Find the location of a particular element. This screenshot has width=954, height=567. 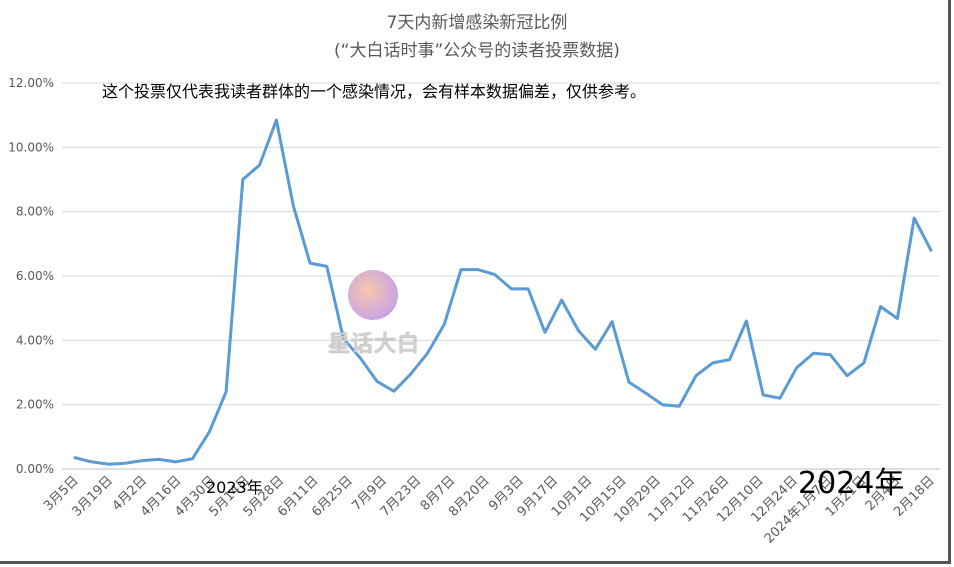

watermark: 星话大白 is located at coordinates (376, 313).